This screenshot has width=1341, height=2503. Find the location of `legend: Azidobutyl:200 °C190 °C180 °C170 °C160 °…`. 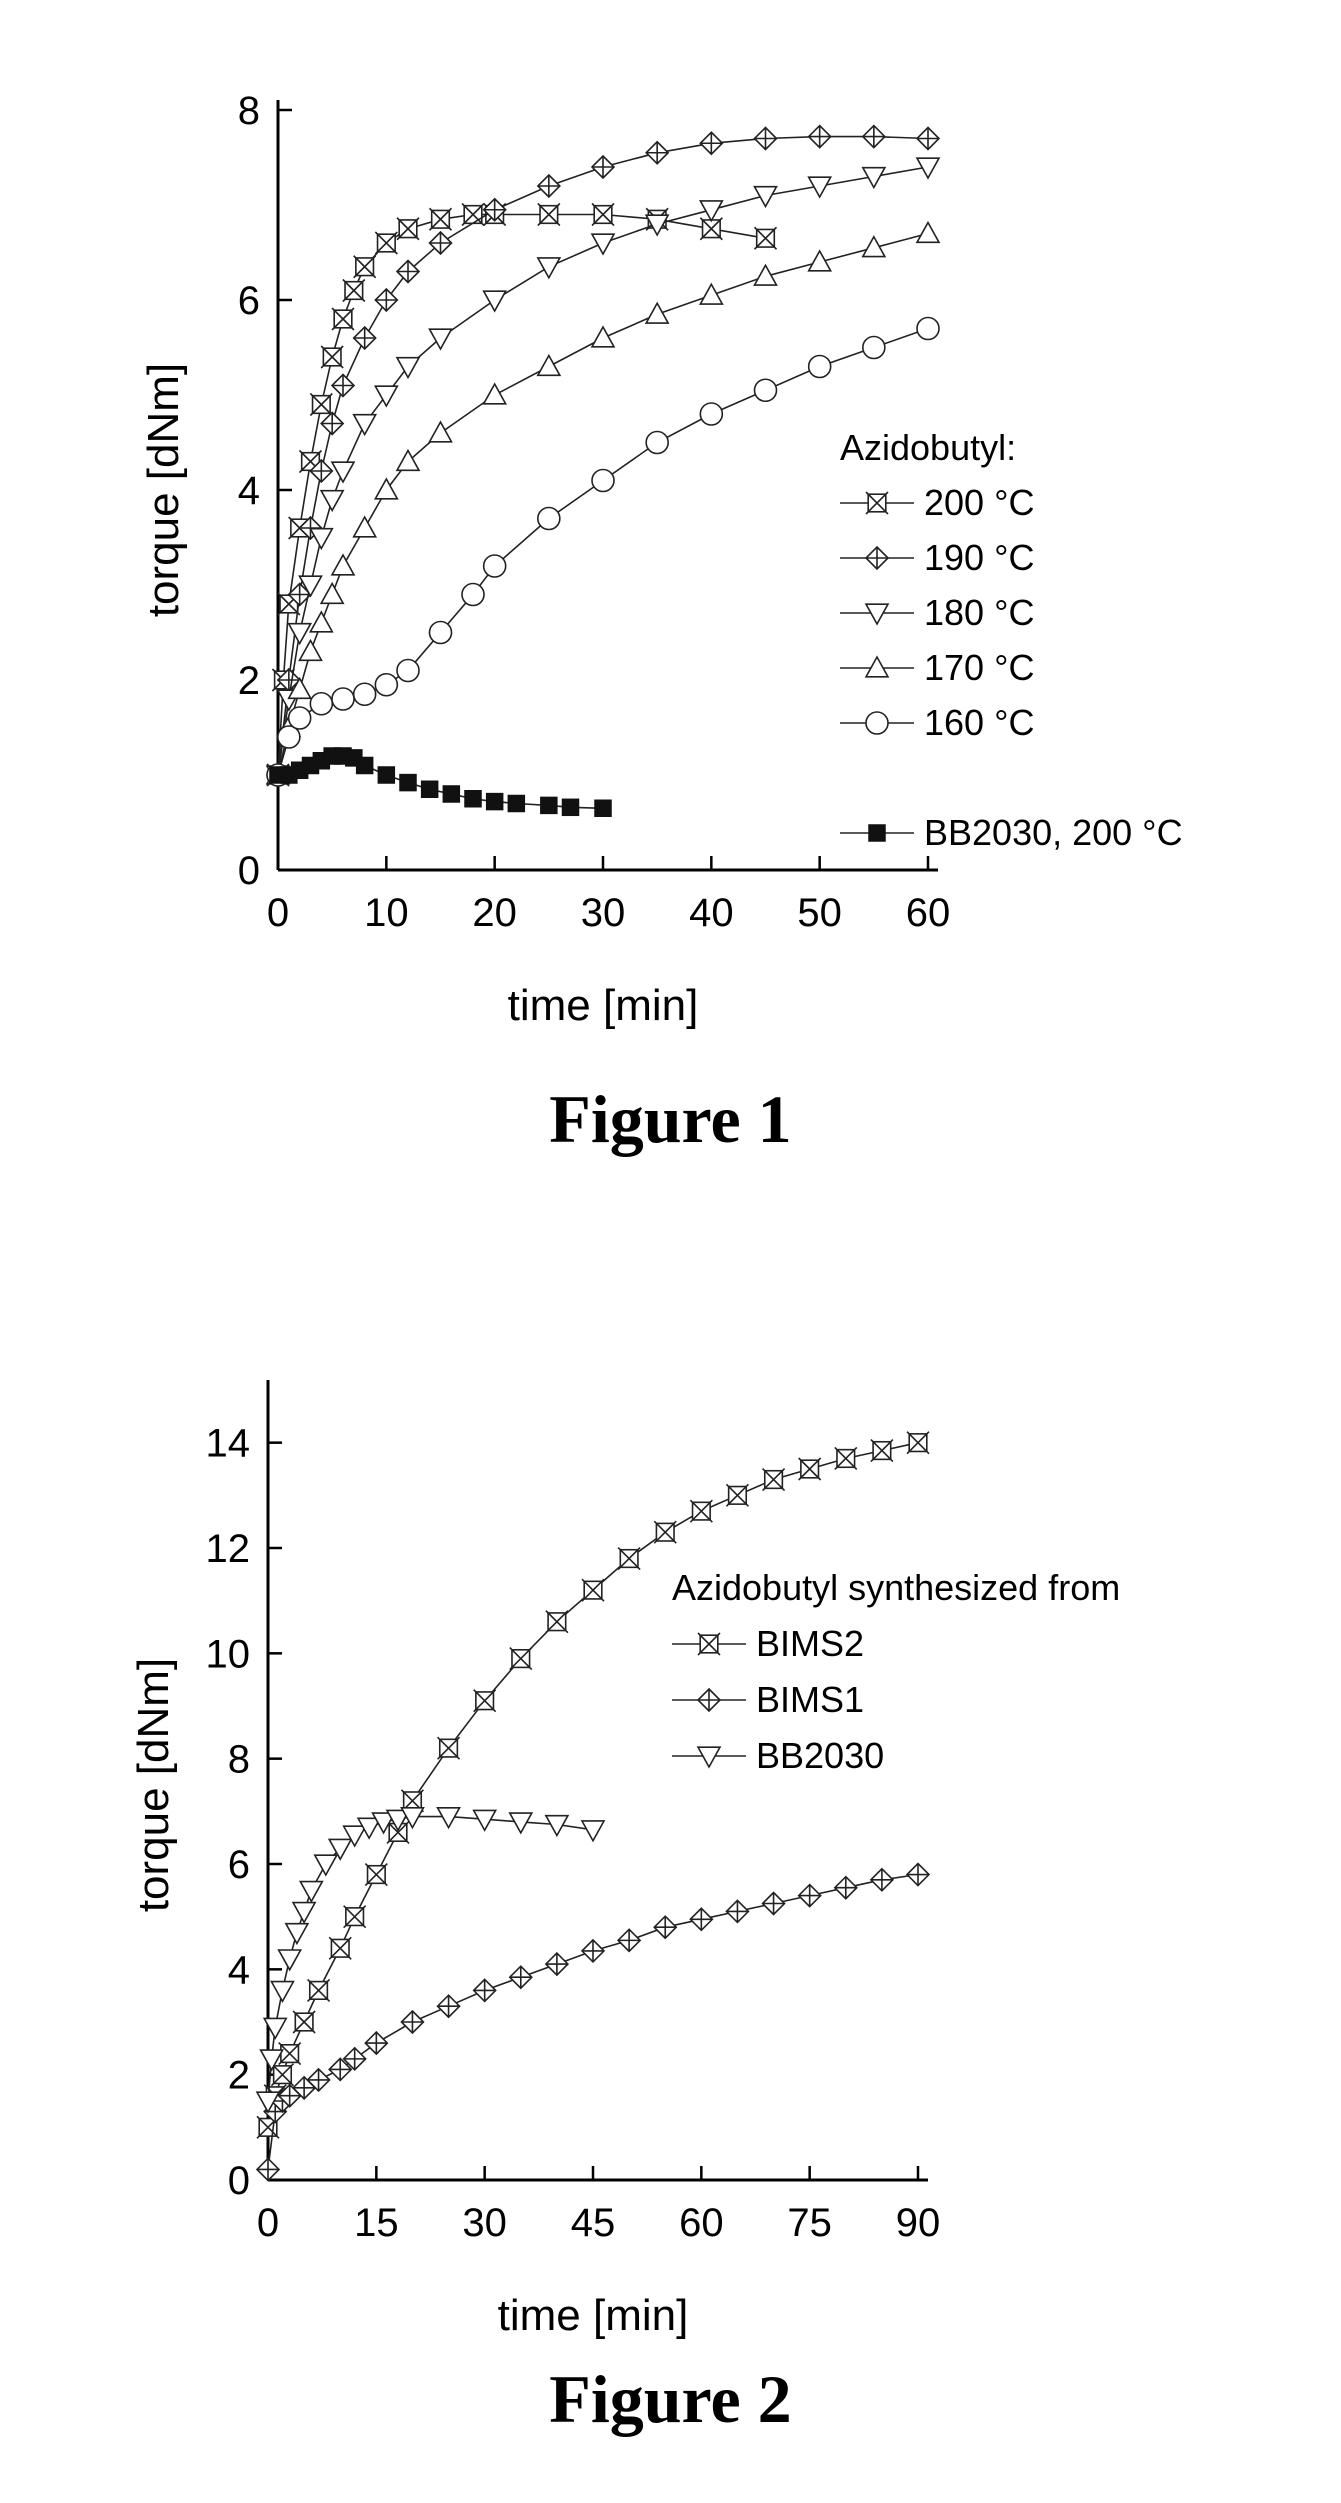

legend: Azidobutyl:200 °C190 °C180 °C170 °C160 °… is located at coordinates (1011, 640).